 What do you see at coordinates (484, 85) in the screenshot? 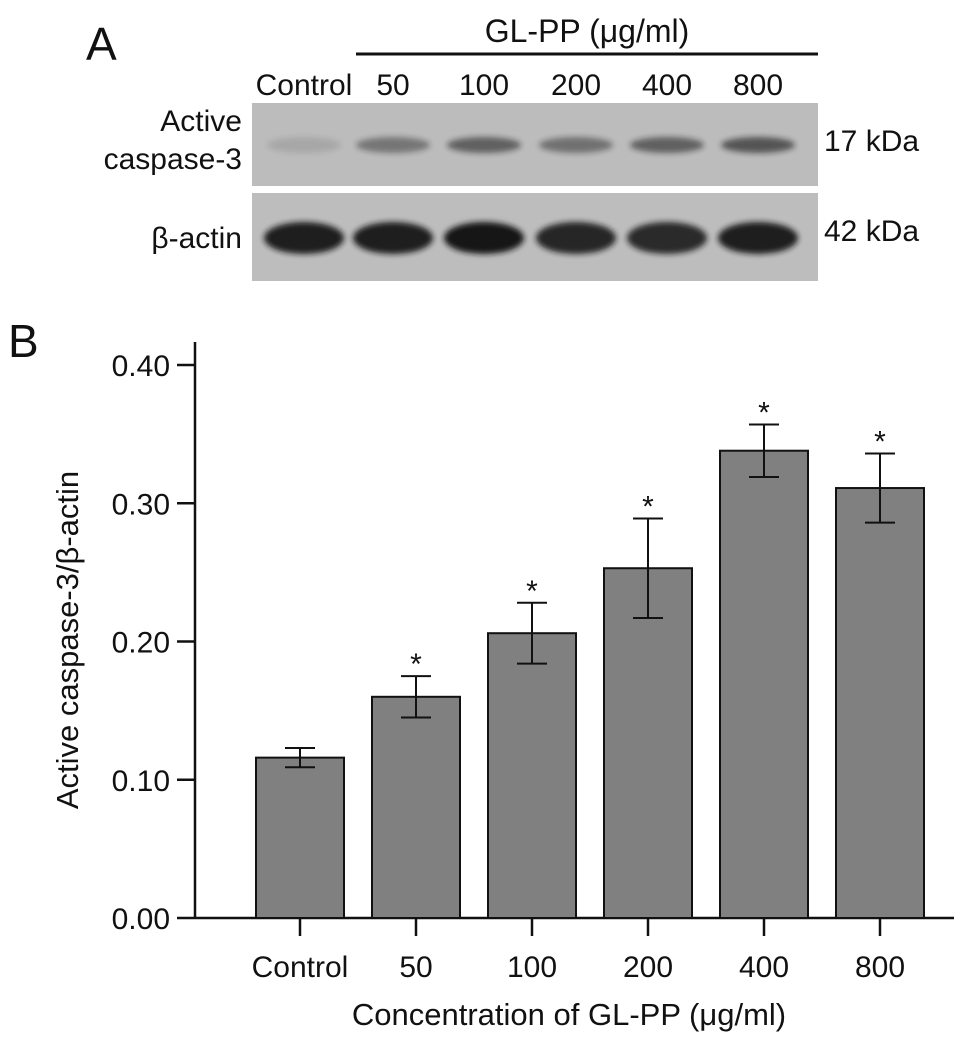
I see `lane-label: 100` at bounding box center [484, 85].